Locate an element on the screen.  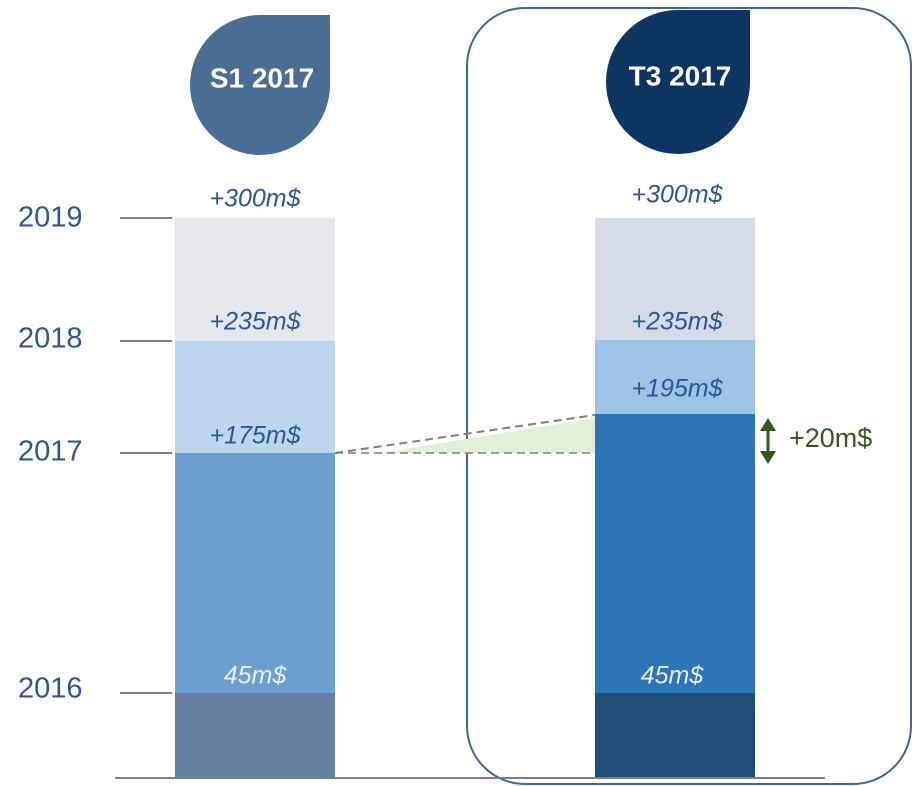
delta-arrow is located at coordinates (768, 441).